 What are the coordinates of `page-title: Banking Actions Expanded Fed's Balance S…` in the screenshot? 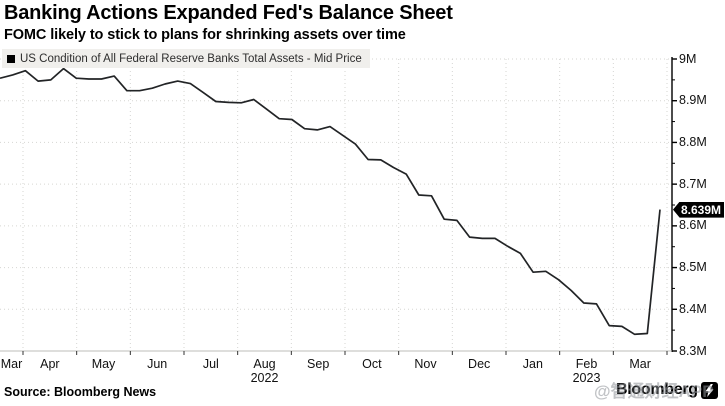 It's located at (228, 13).